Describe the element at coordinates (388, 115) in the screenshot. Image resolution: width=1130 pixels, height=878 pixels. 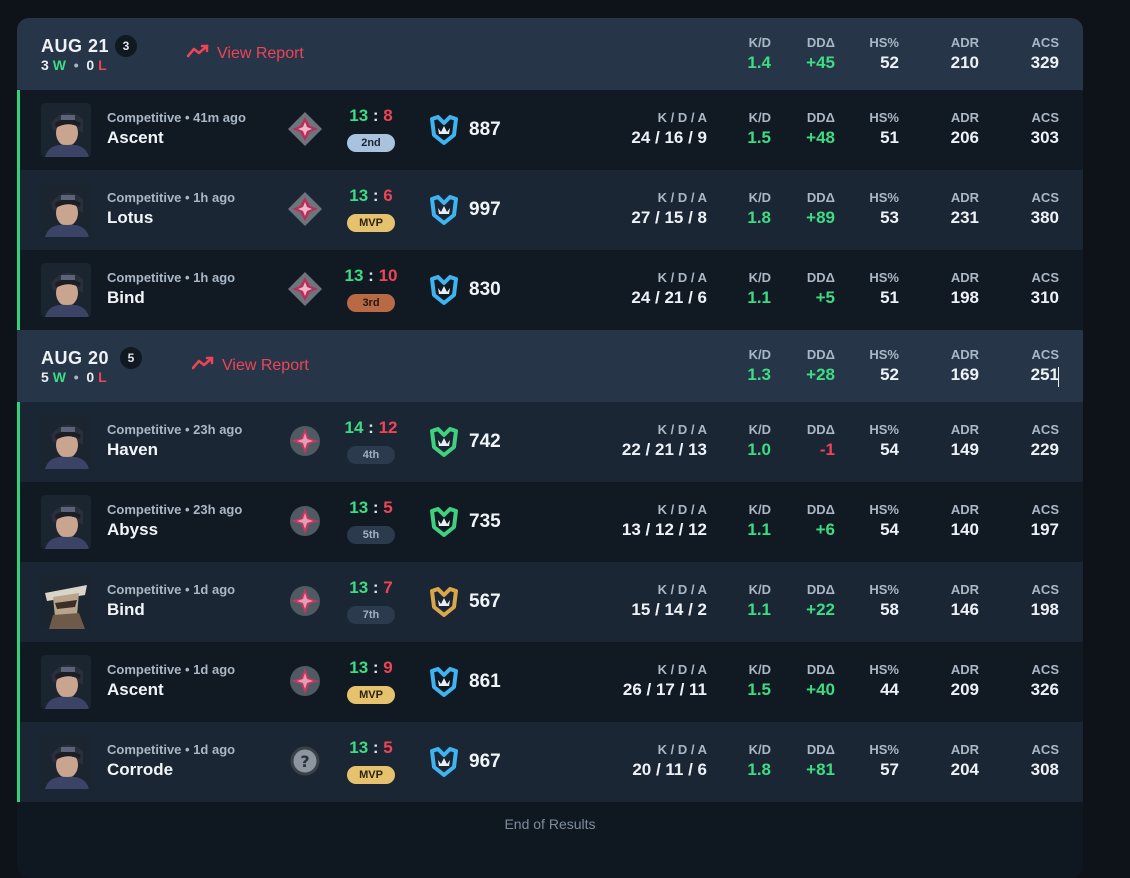
I see `score-enemy: 8` at that location.